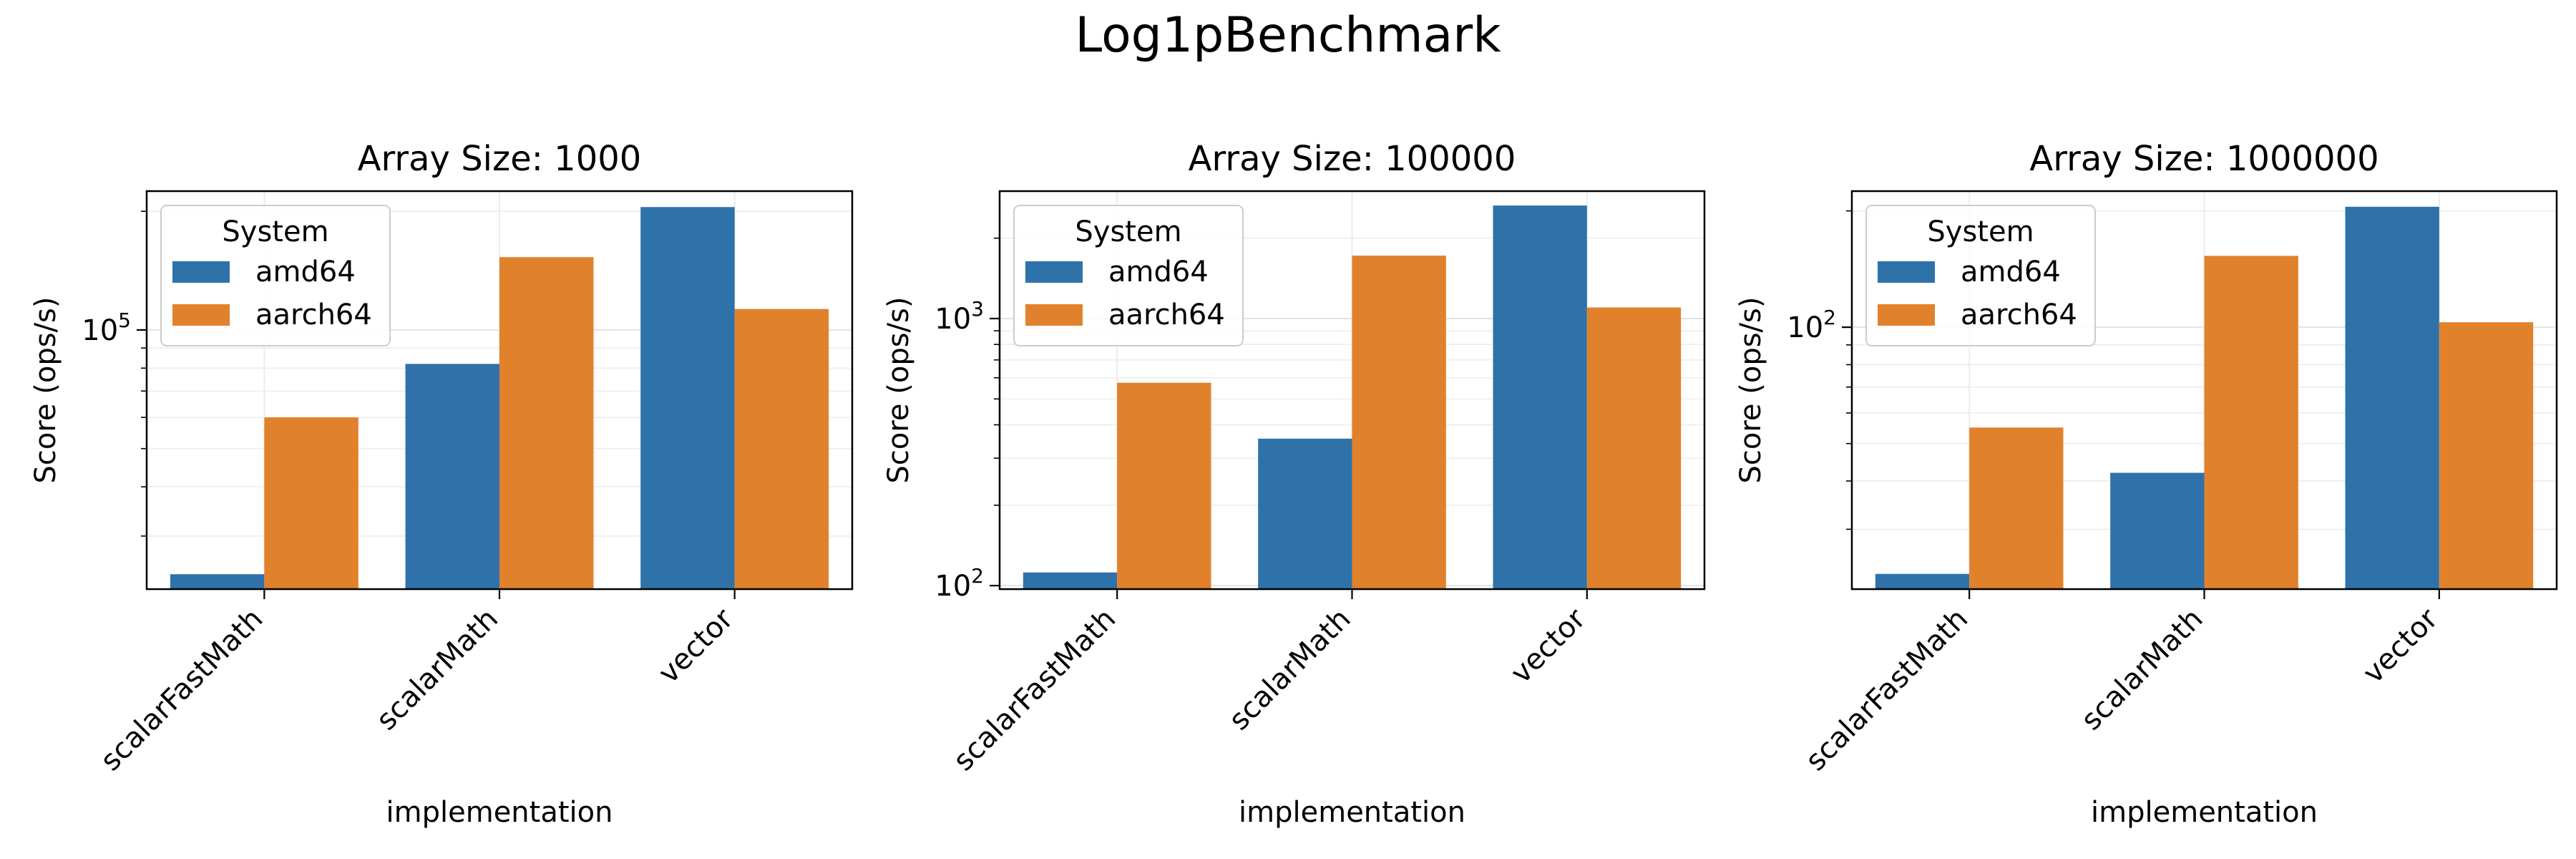 This screenshot has width=2576, height=859. What do you see at coordinates (959, 316) in the screenshot?
I see `y-tick-label: 10³` at bounding box center [959, 316].